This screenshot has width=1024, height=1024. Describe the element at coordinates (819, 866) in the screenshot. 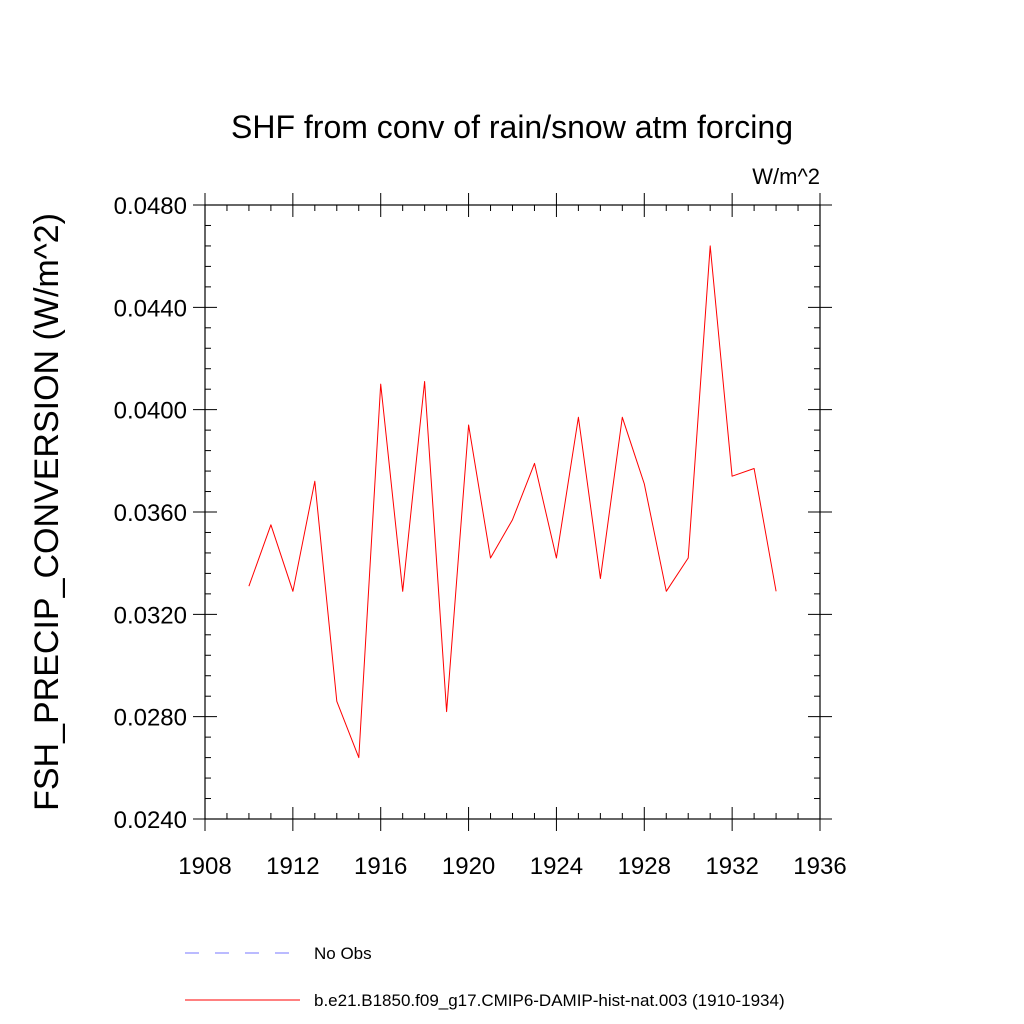

I see `x-tick-label: 1936` at that location.